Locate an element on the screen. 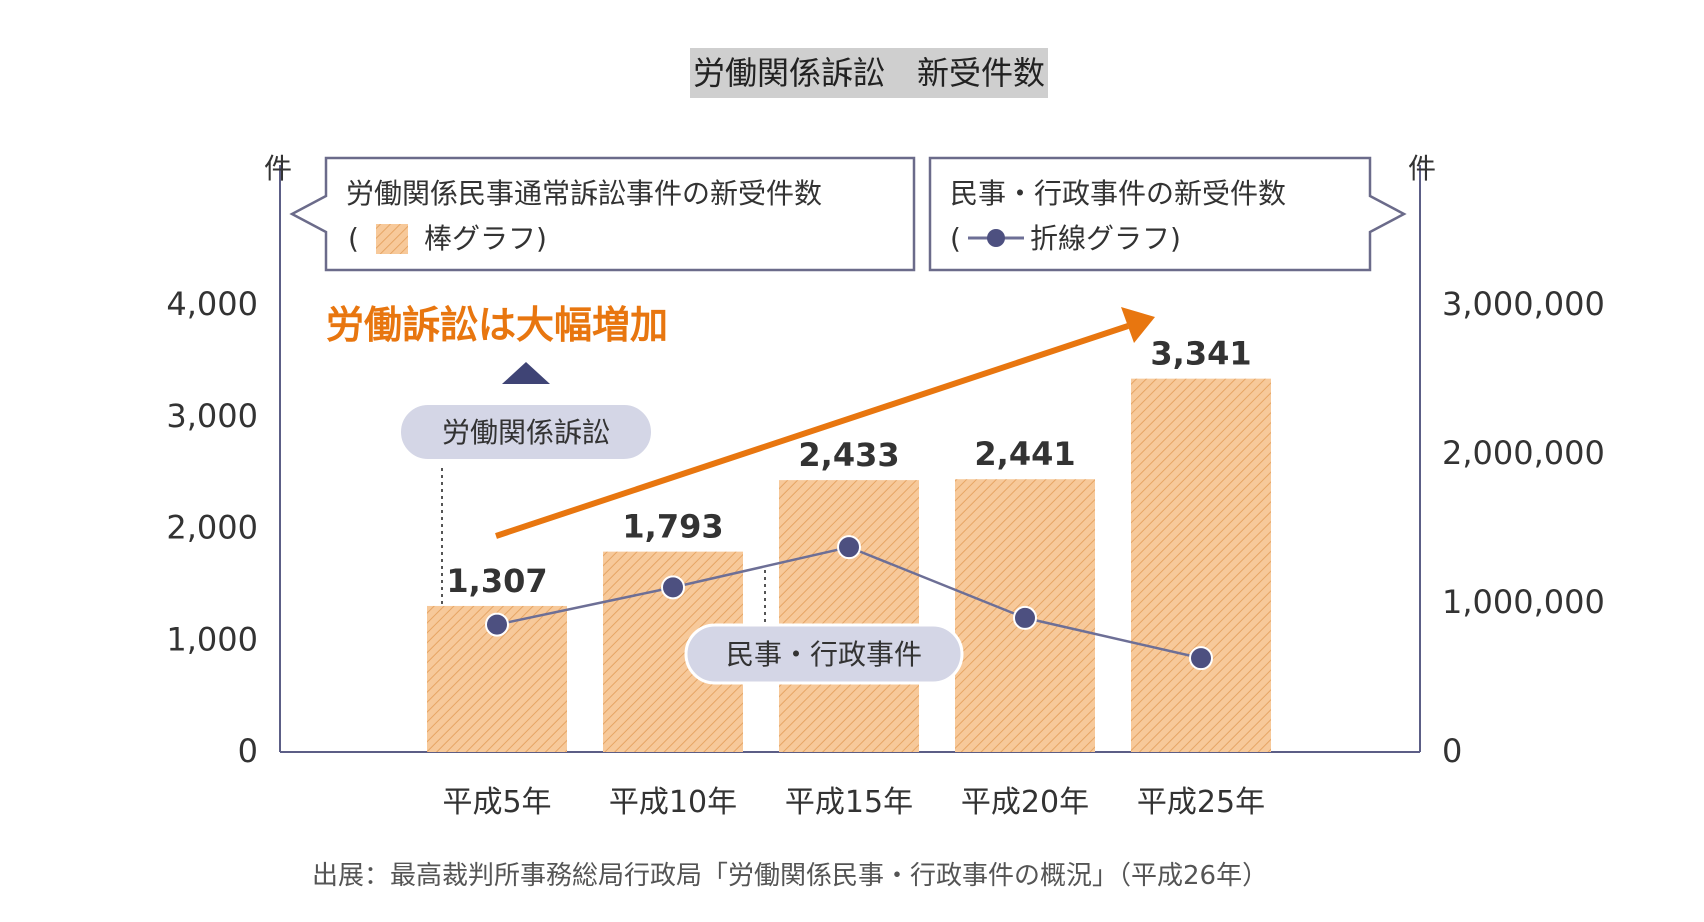  legend-bar-line2: 棒グラフ) is located at coordinates (485, 238).